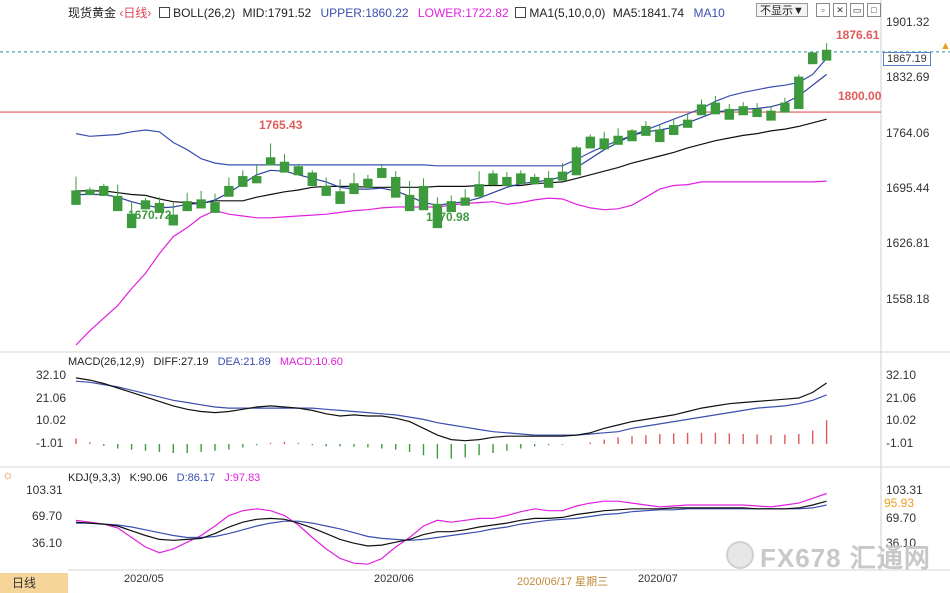 The width and height of the screenshot is (950, 593). What do you see at coordinates (51, 375) in the screenshot?
I see `macd-left-tick-1: 32.10` at bounding box center [51, 375].